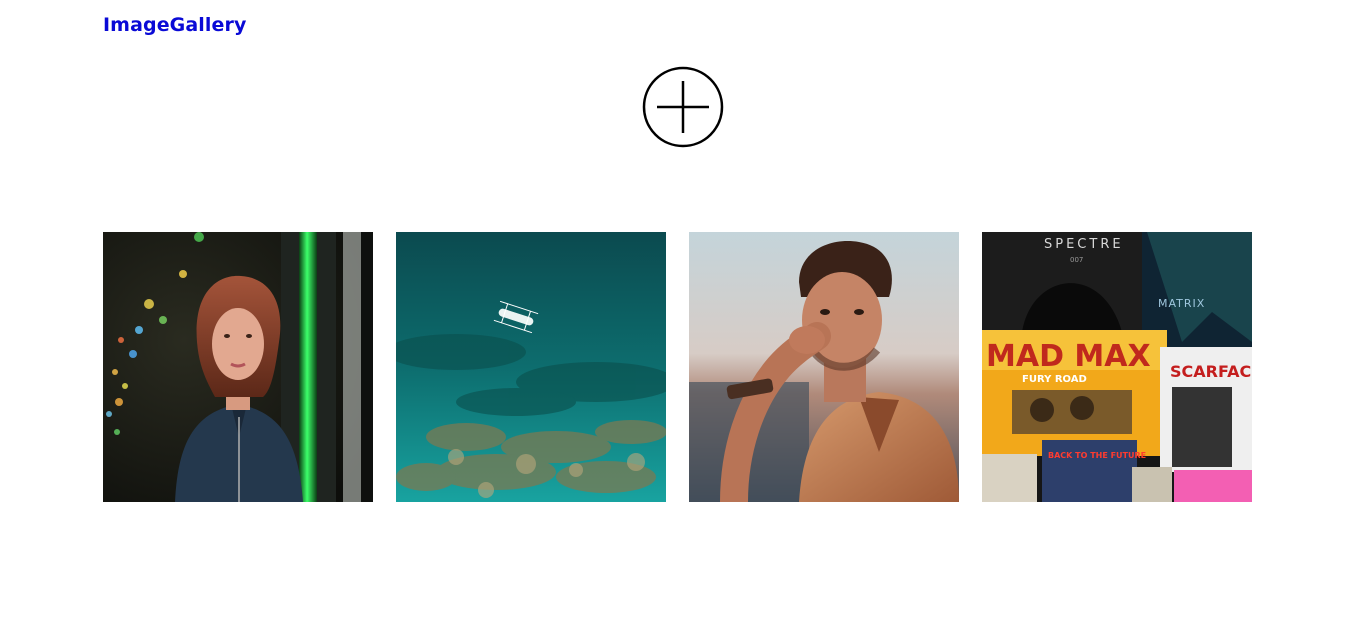  Describe the element at coordinates (1181, 303) in the screenshot. I see `poster-text-matrix: MATRIX` at that location.